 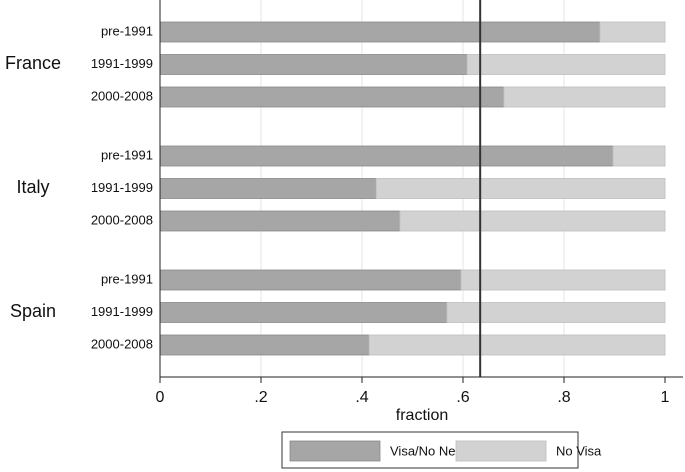 I want to click on legend-label: No Visa, so click(x=579, y=450).